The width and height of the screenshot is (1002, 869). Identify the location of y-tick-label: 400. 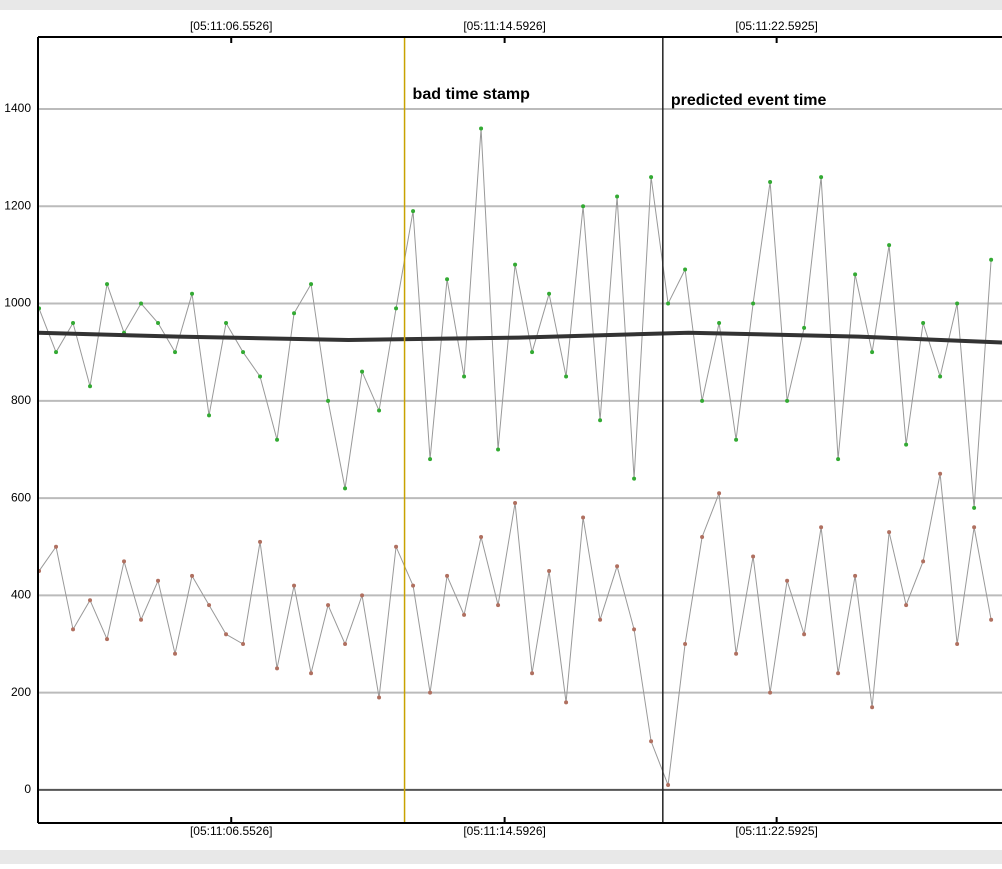
(21, 595).